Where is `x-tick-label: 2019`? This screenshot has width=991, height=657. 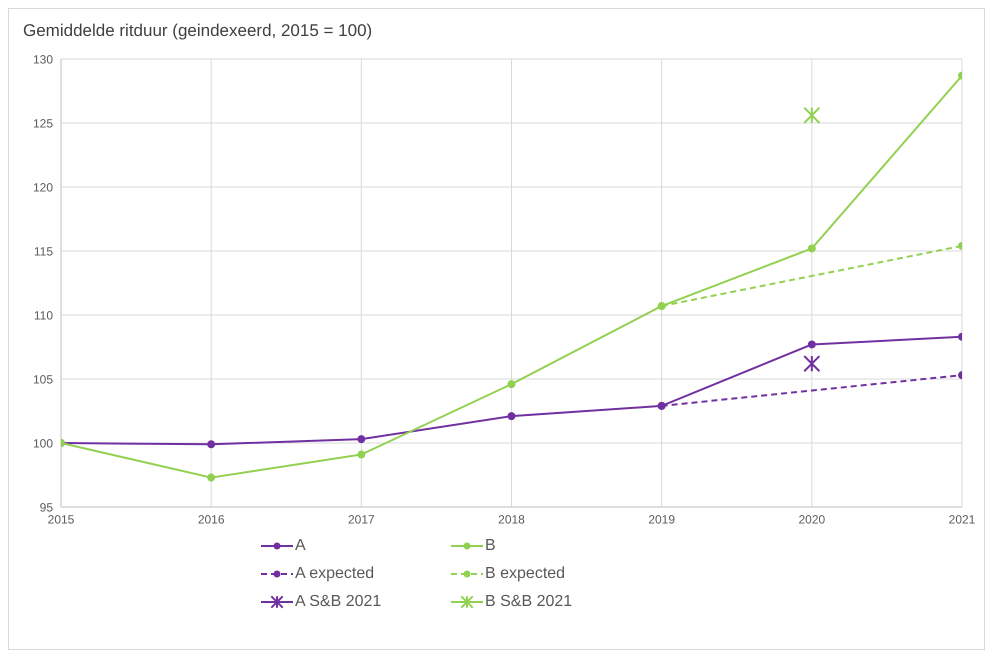
x-tick-label: 2019 is located at coordinates (662, 519).